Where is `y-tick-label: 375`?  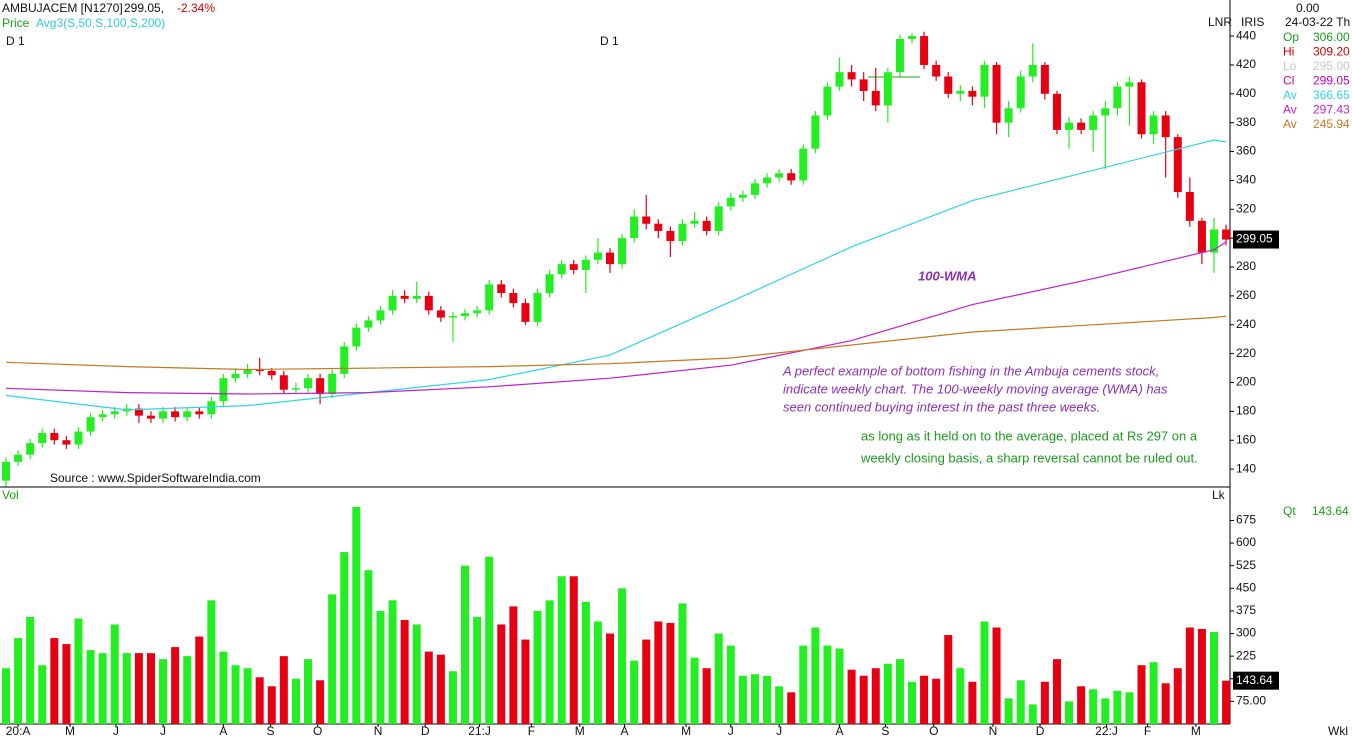 y-tick-label: 375 is located at coordinates (1246, 610).